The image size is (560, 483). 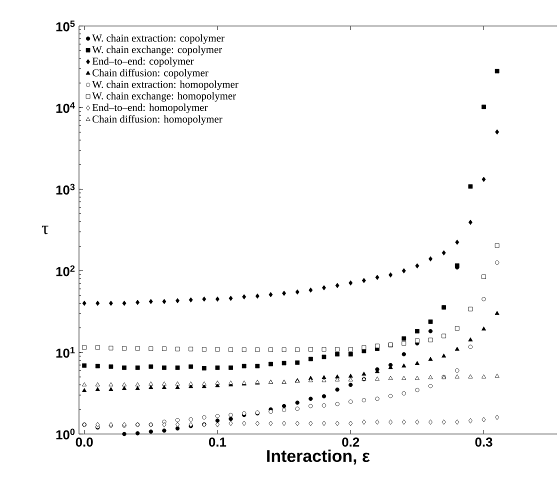 What do you see at coordinates (318, 457) in the screenshot?
I see `x-axis-title: Interaction, ε` at bounding box center [318, 457].